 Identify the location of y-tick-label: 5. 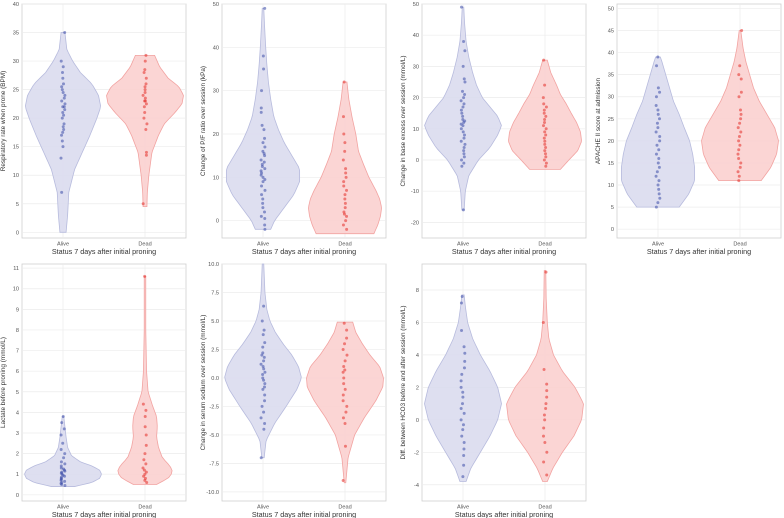
(612, 208).